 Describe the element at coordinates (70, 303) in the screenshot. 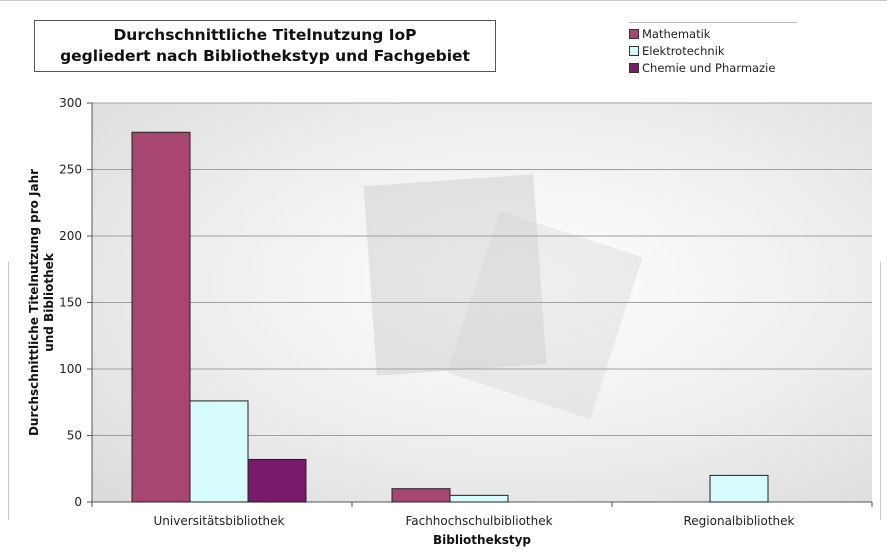

I see `y-tick-label: 150` at that location.